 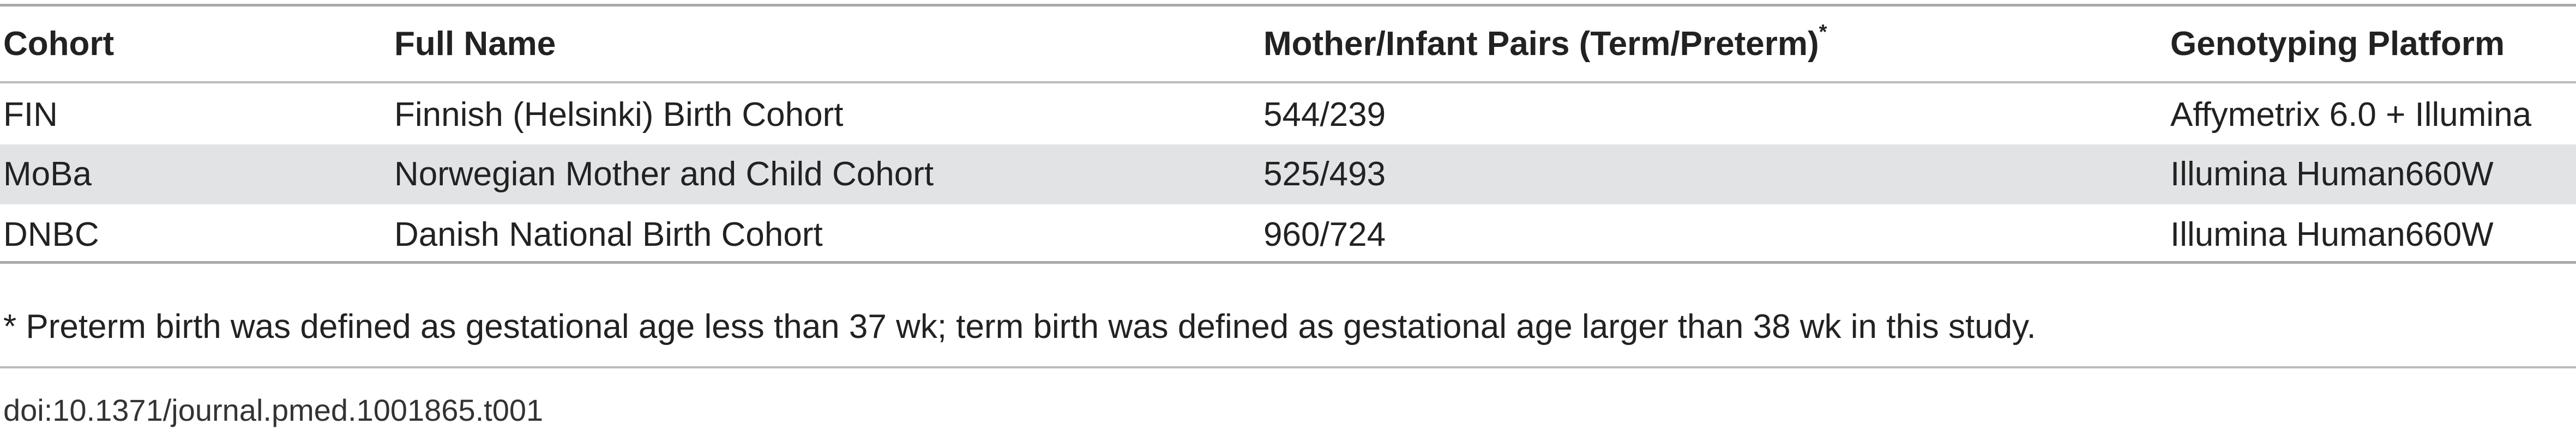 I want to click on cell: Norwegian Mother and Child Cohort, so click(x=664, y=174).